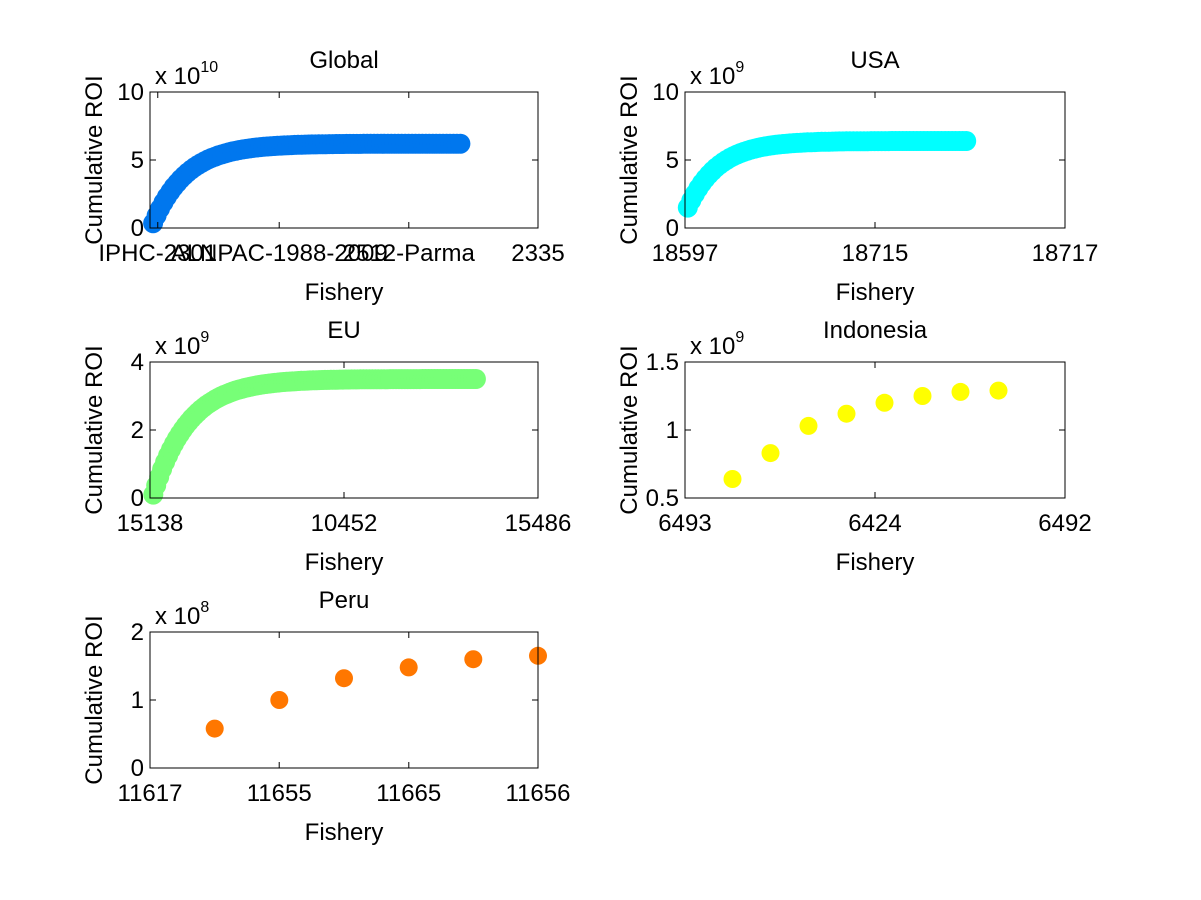 This screenshot has height=900, width=1201. Describe the element at coordinates (186, 74) in the screenshot. I see `y-exponent-label: x 1010` at that location.